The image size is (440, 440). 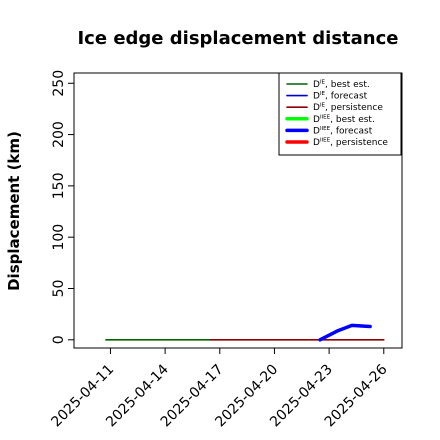 I want to click on chart-title: Ice edge displacement distance, so click(x=237, y=38).